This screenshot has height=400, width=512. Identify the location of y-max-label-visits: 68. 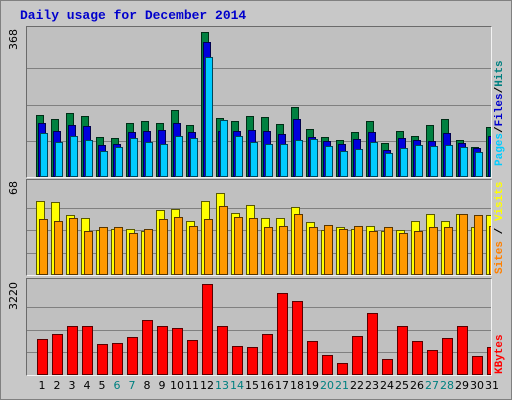
(13, 188).